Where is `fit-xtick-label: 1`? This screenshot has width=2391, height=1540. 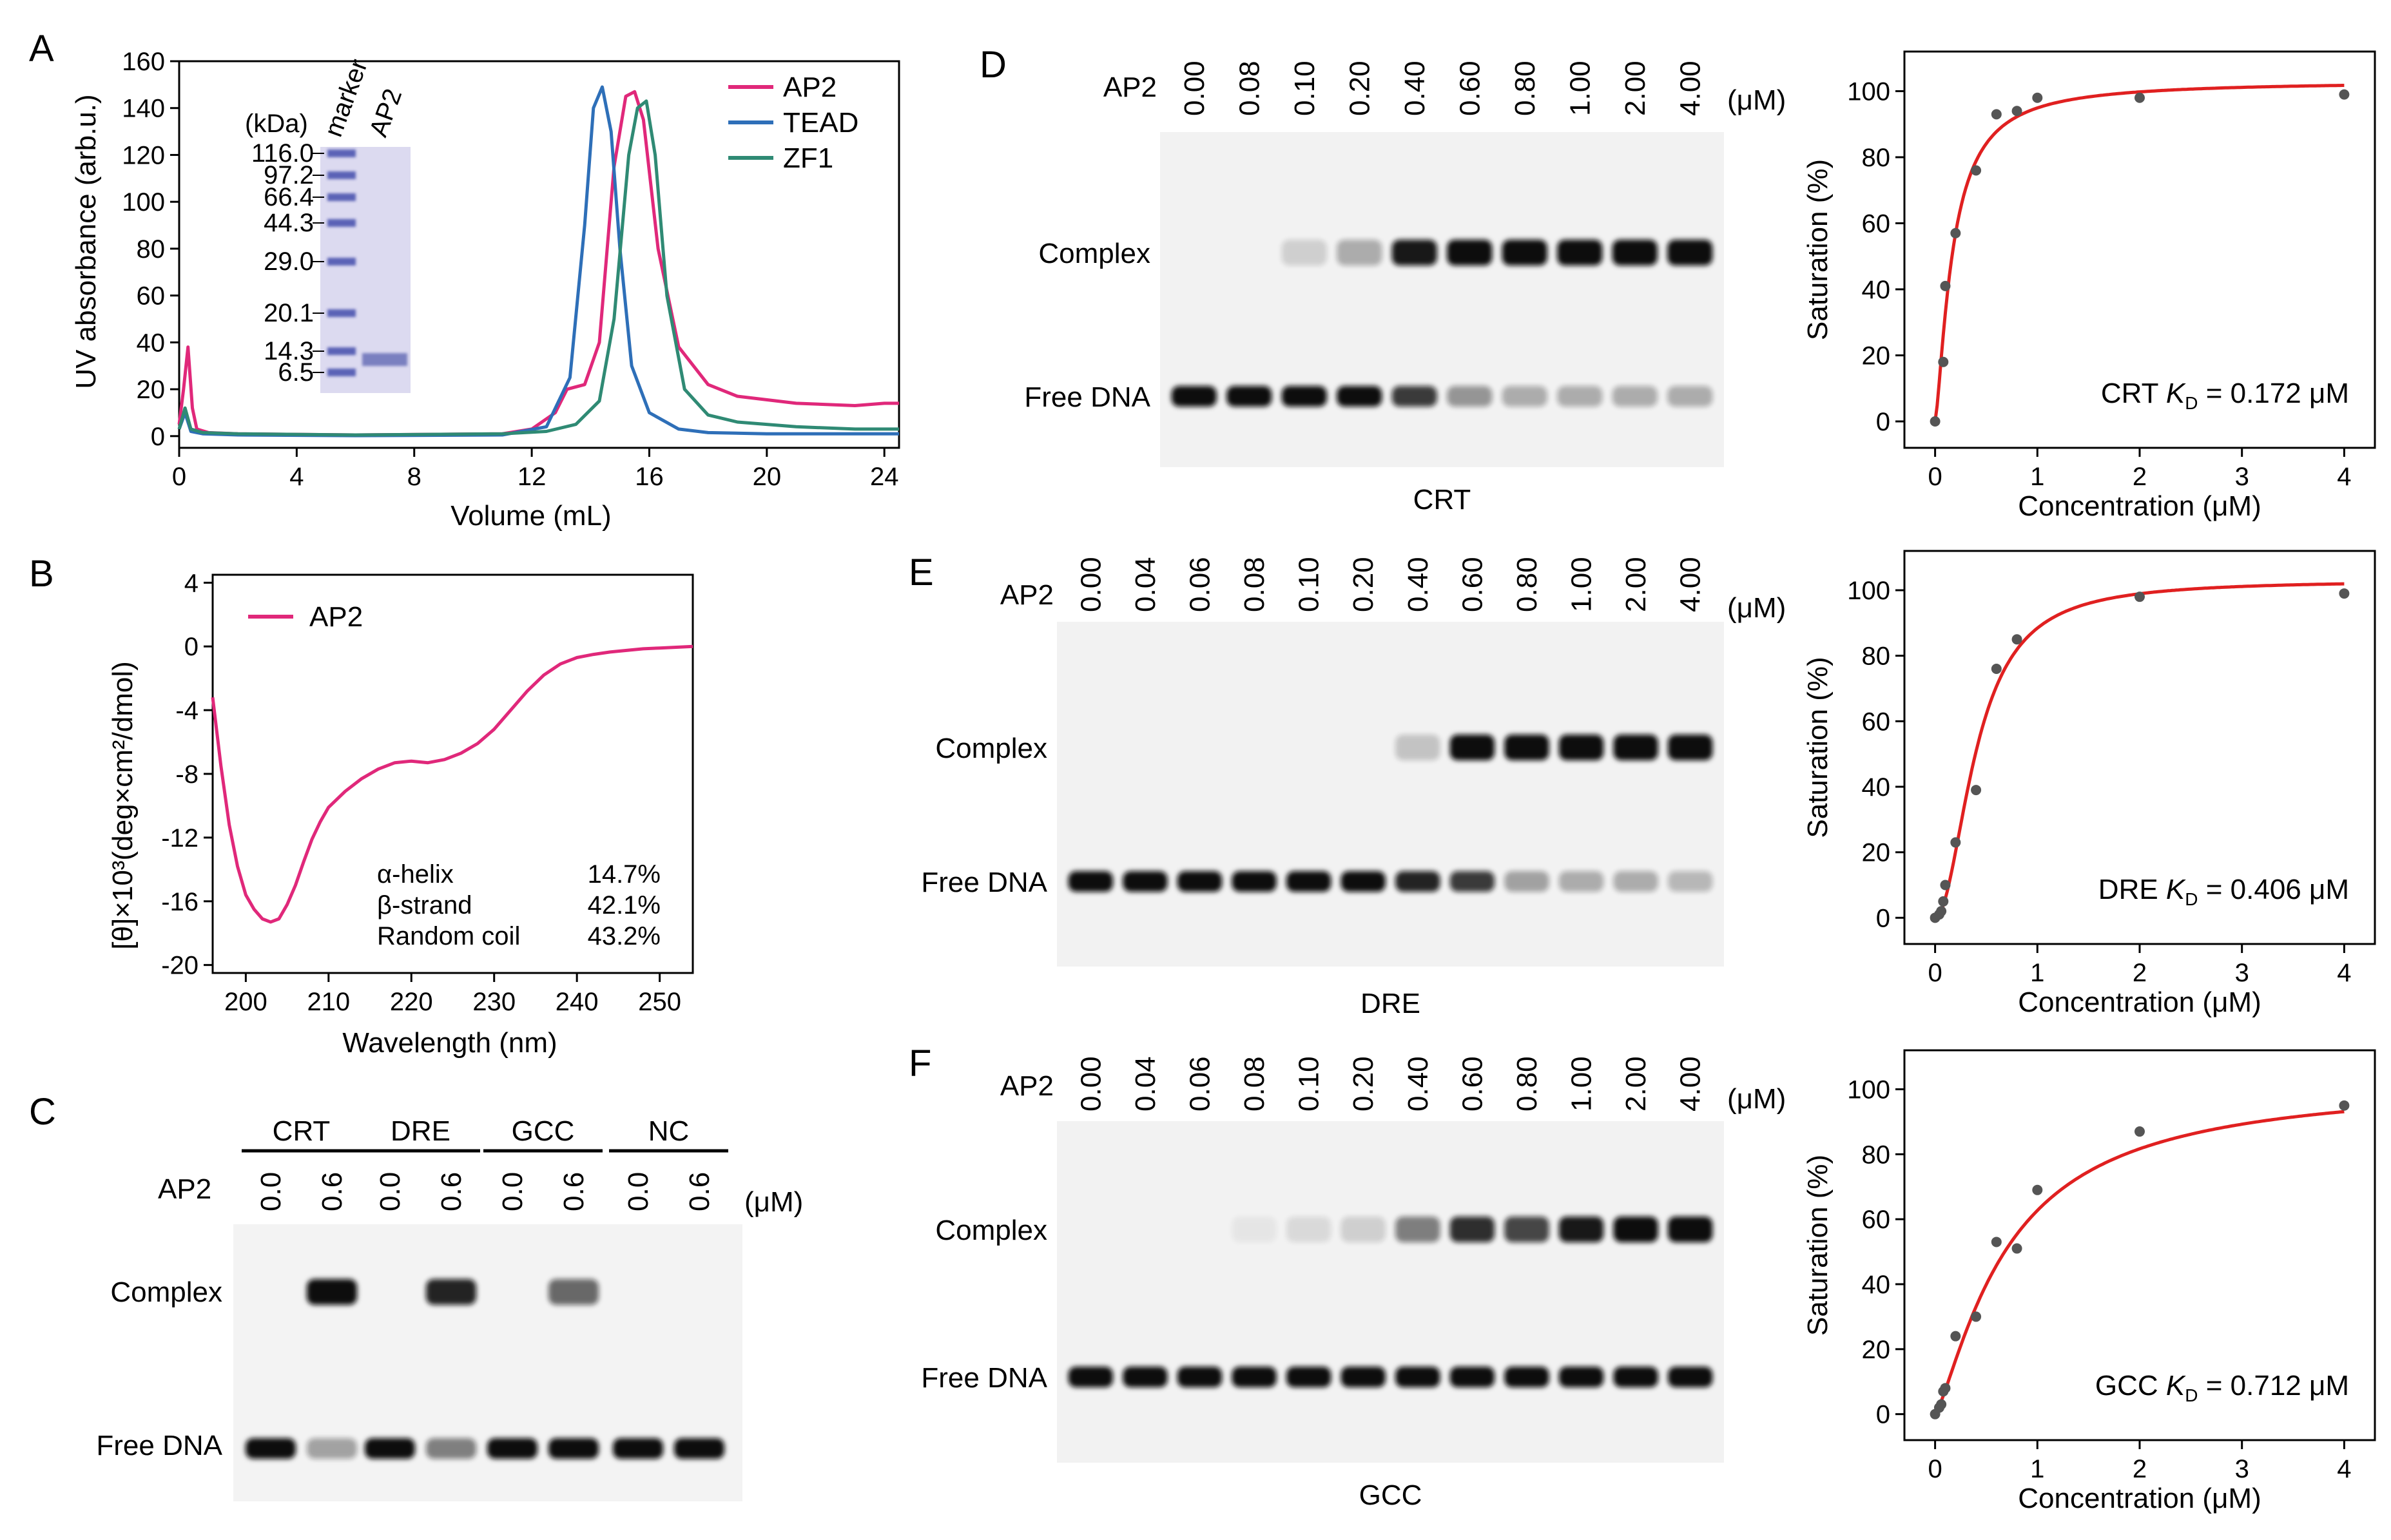 fit-xtick-label: 1 is located at coordinates (2037, 973).